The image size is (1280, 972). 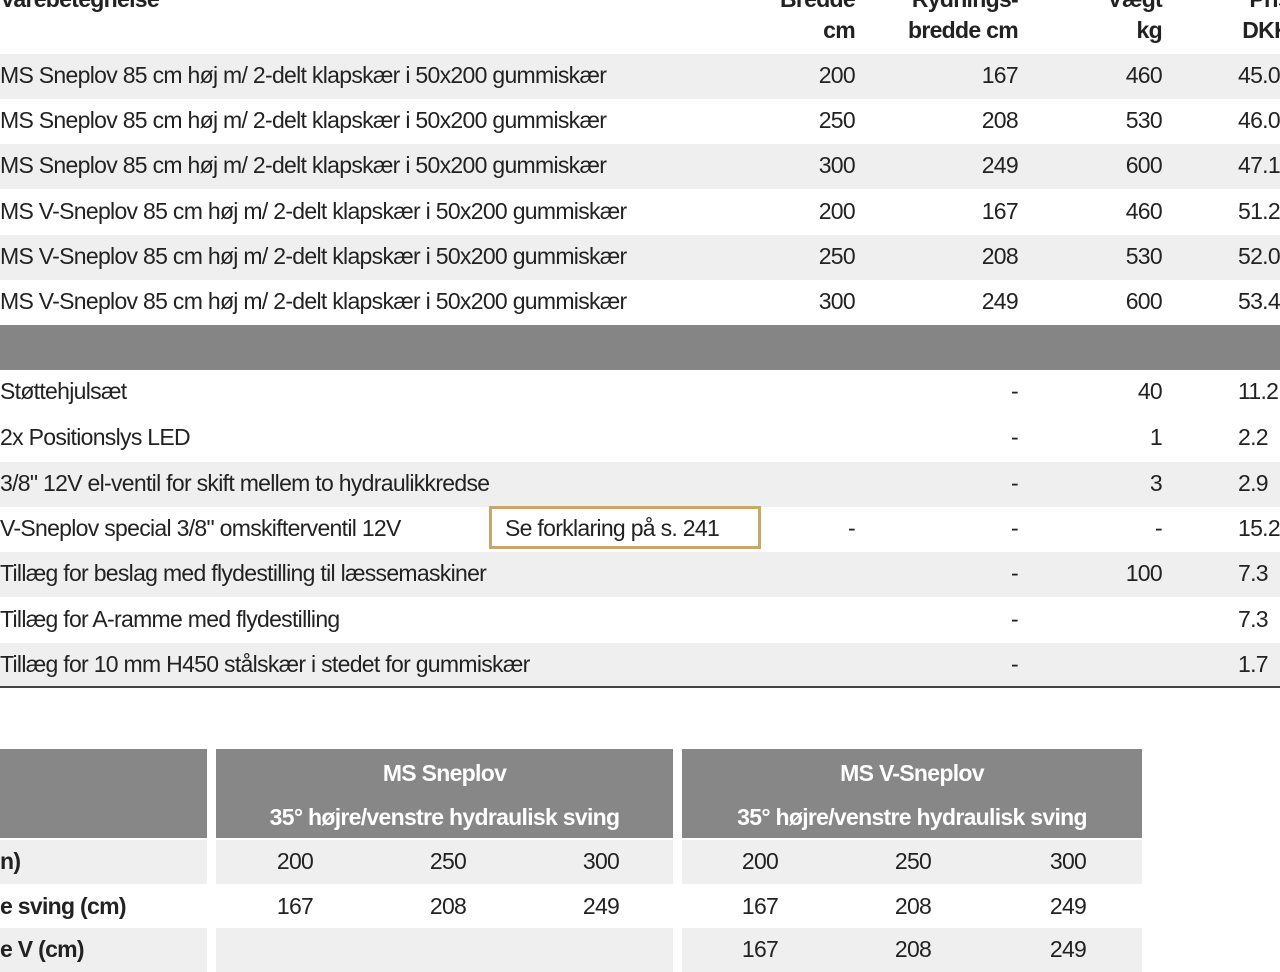 What do you see at coordinates (1259, 528) in the screenshot?
I see `cell-price: 15.2` at bounding box center [1259, 528].